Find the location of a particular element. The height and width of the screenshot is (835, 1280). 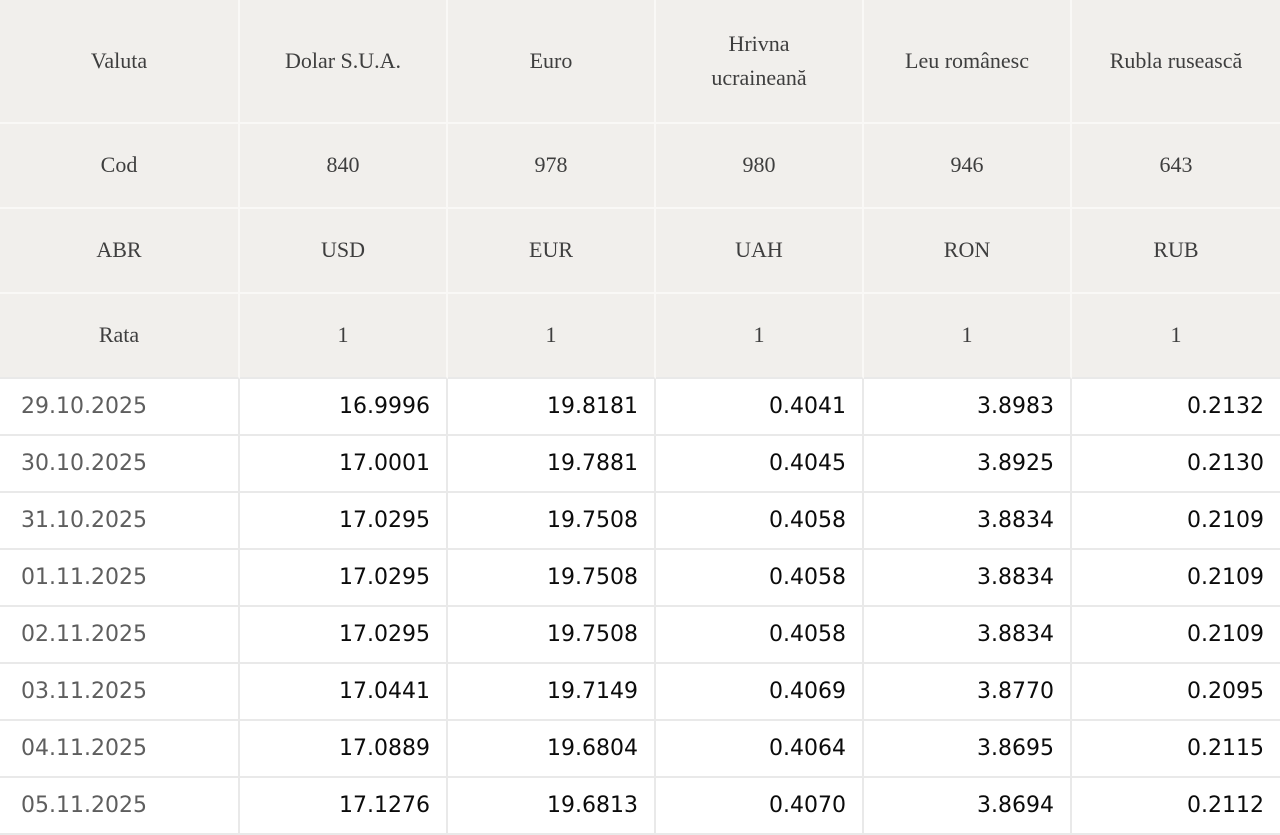

rate-value-cell: 19.6813 is located at coordinates (552, 806).